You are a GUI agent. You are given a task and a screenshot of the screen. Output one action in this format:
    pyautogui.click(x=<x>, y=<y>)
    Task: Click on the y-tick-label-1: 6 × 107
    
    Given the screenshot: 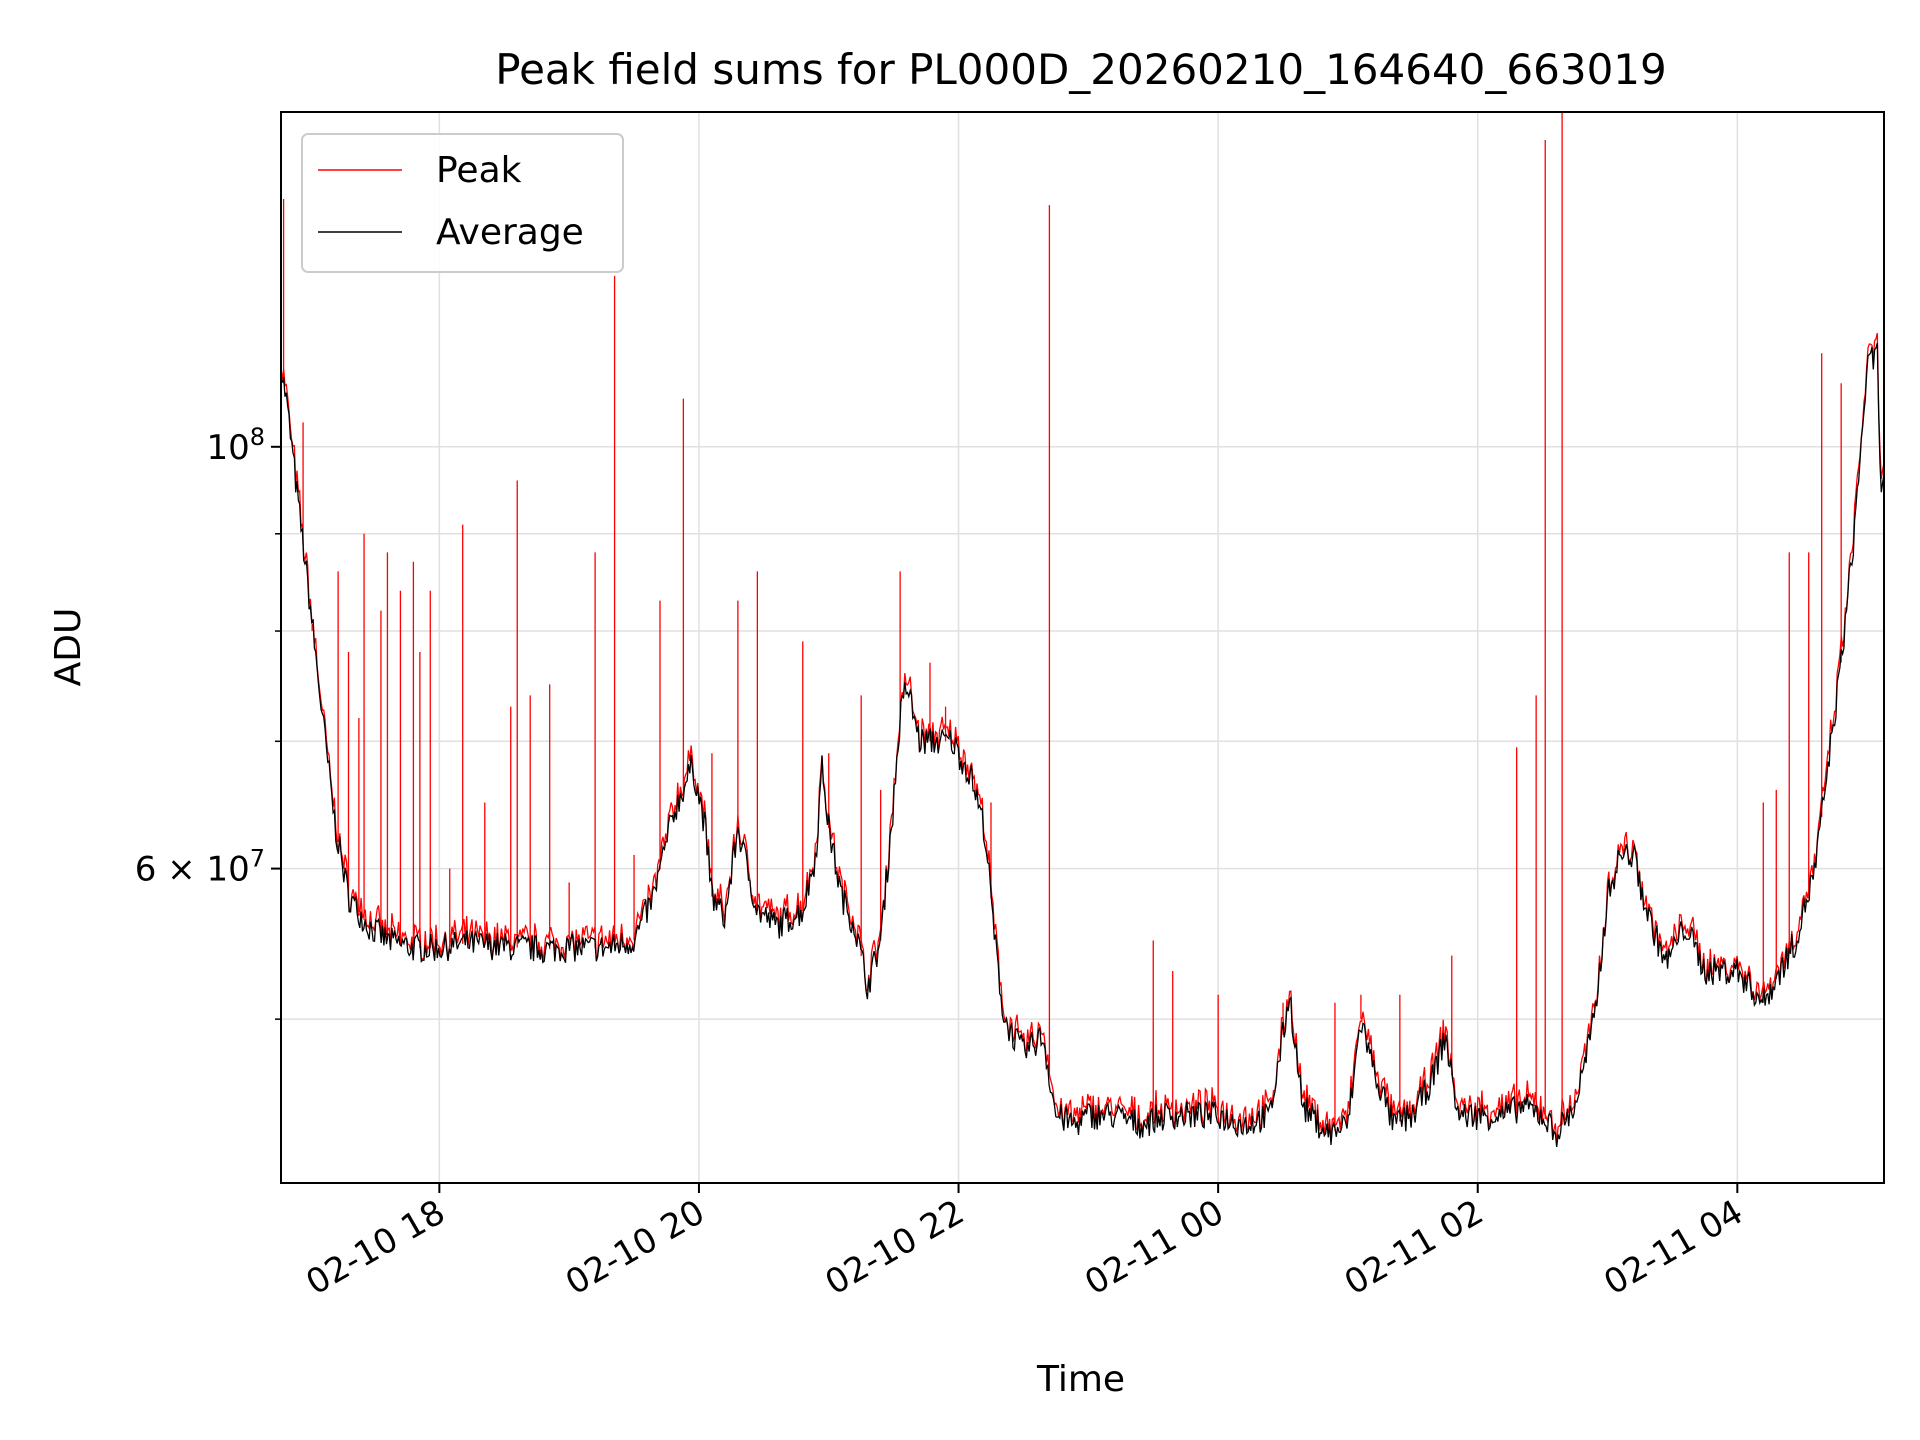 What is the action you would take?
    pyautogui.click(x=200, y=867)
    